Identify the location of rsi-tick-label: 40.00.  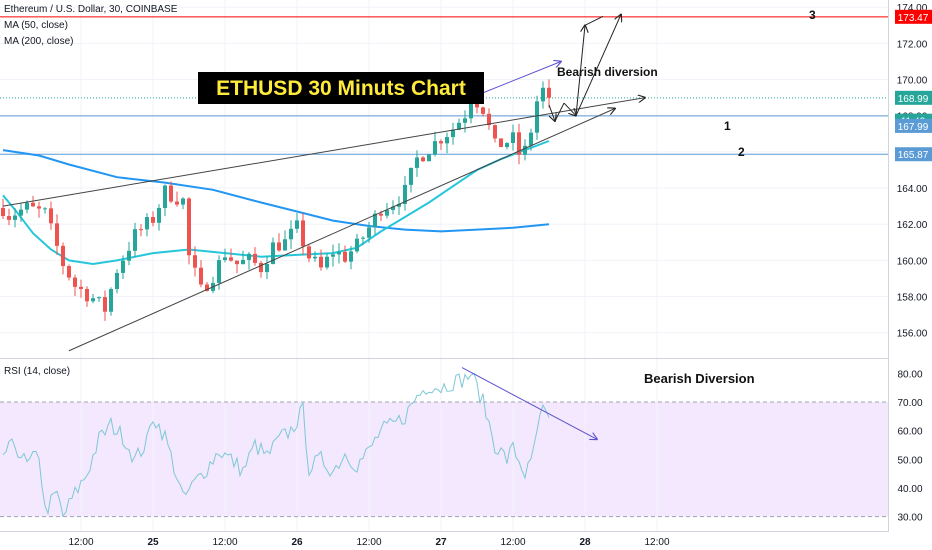
(909, 489).